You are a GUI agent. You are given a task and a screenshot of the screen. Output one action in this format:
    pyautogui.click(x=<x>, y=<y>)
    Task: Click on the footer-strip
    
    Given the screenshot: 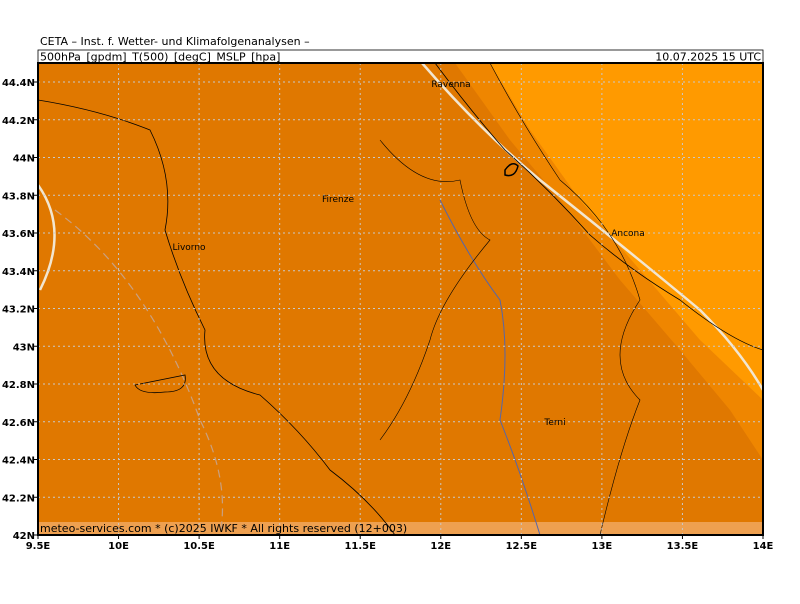 What is the action you would take?
    pyautogui.click(x=400, y=528)
    